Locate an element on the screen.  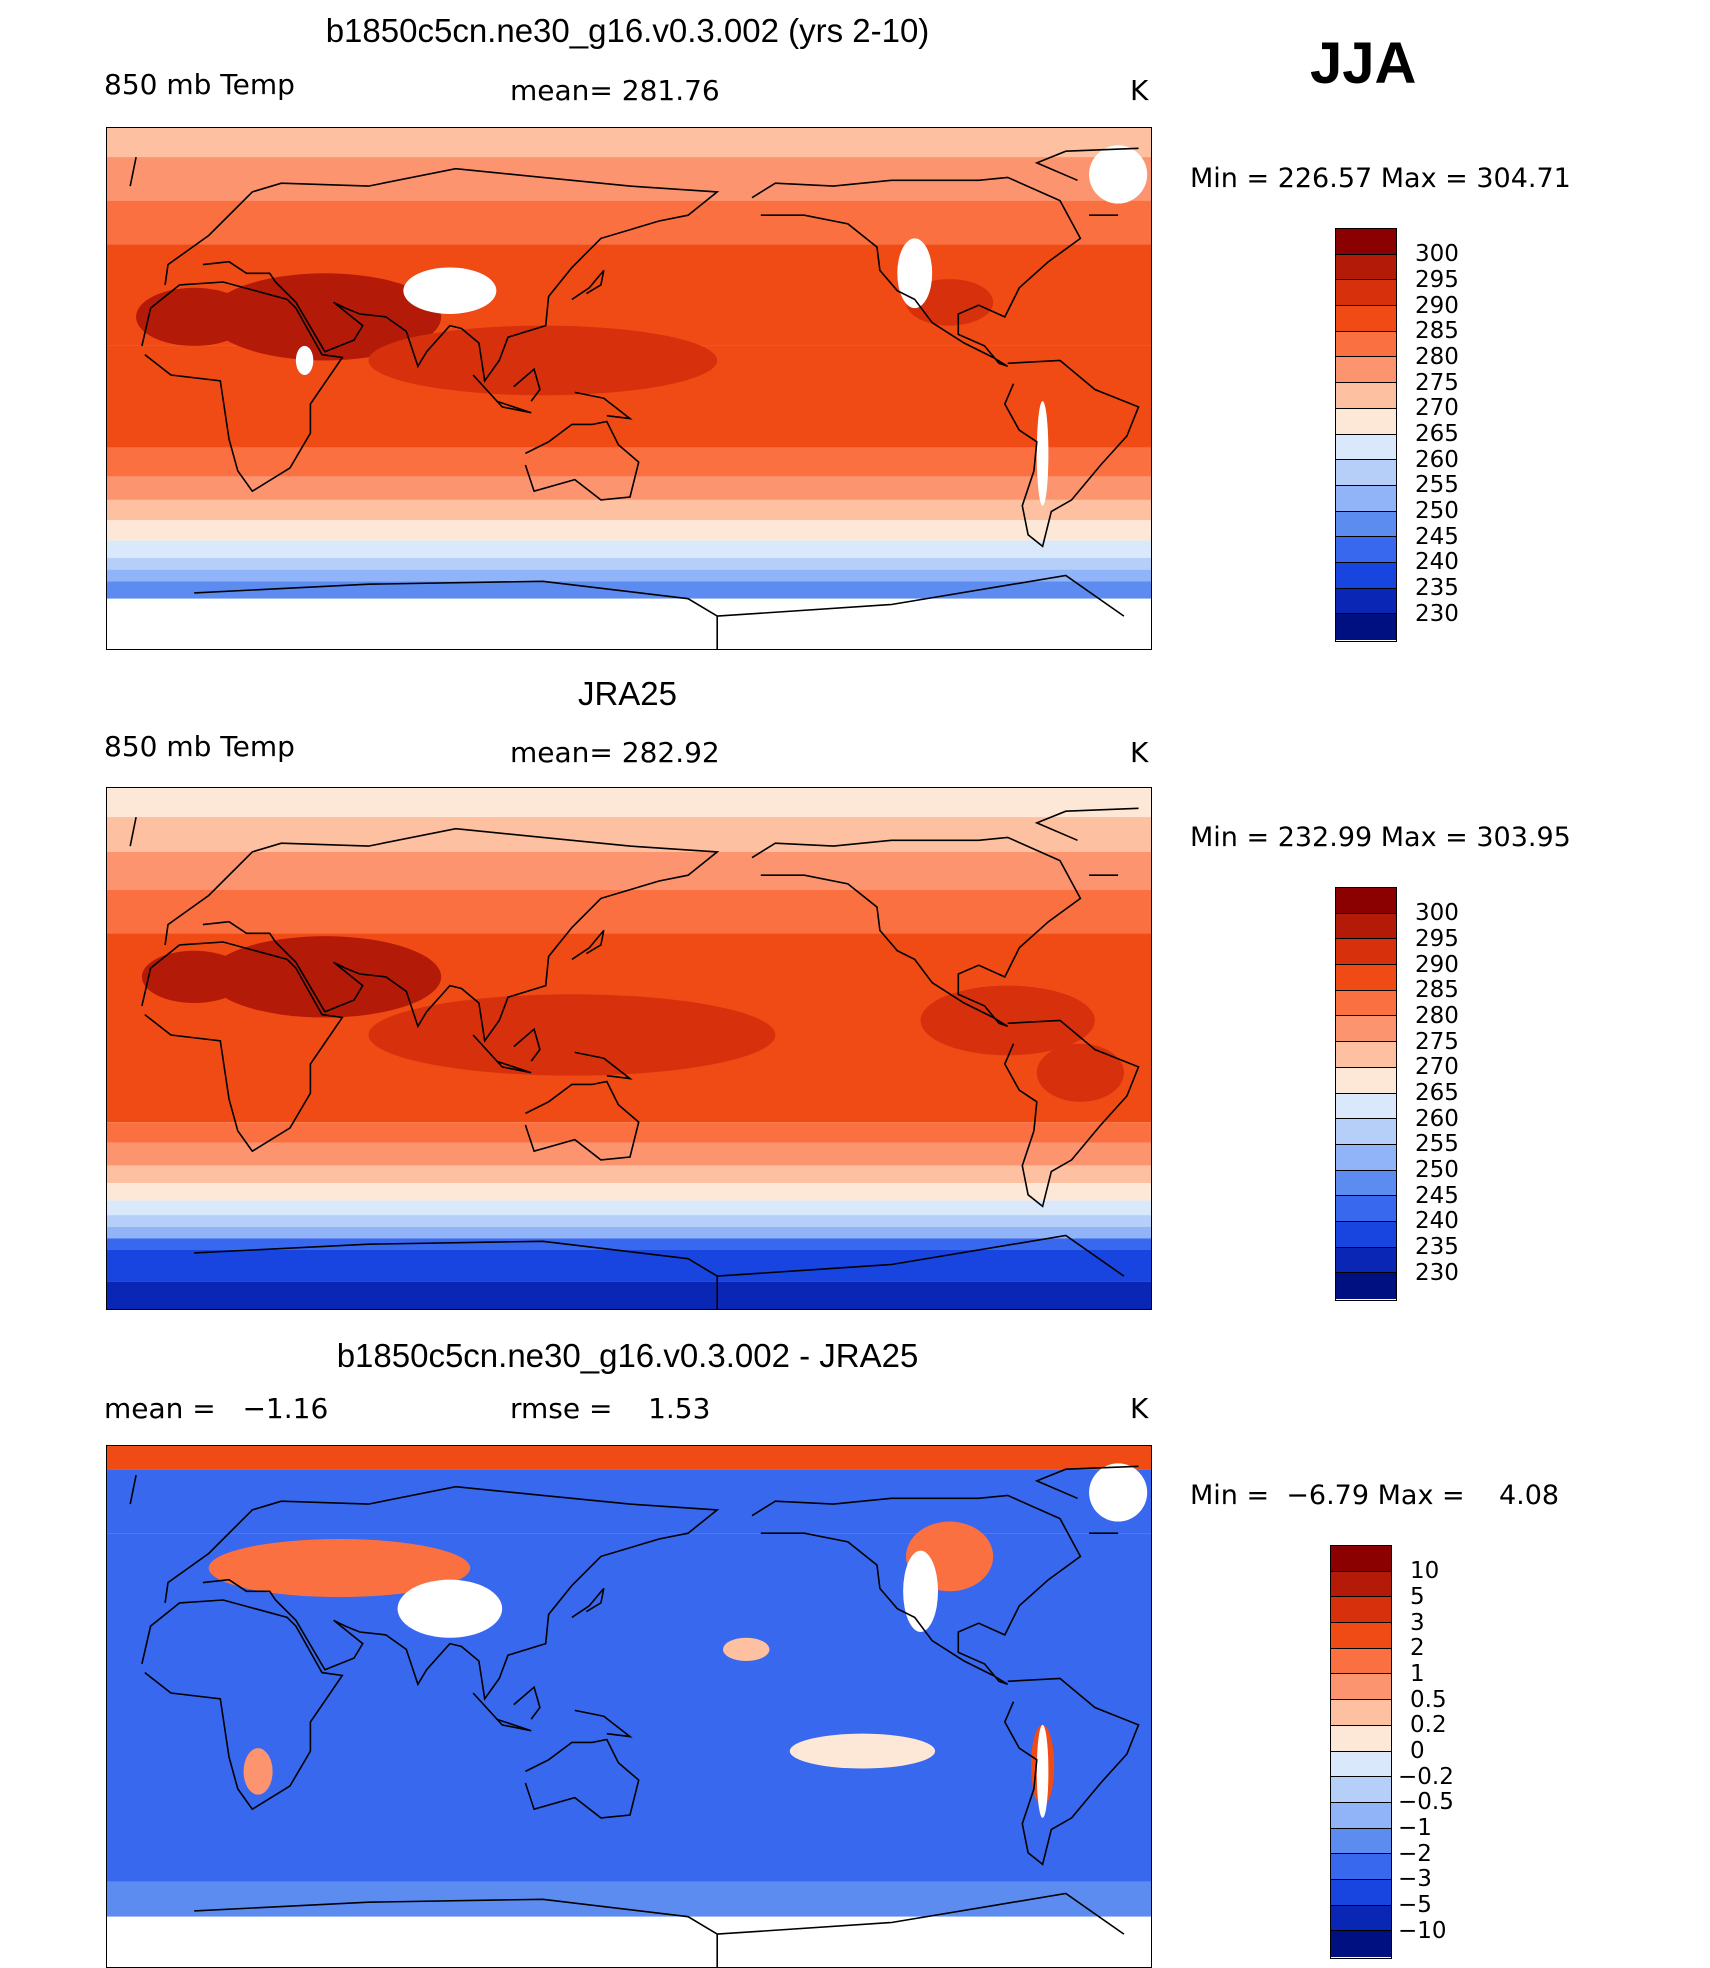
colorbar-label: −2 is located at coordinates (1415, 1854).